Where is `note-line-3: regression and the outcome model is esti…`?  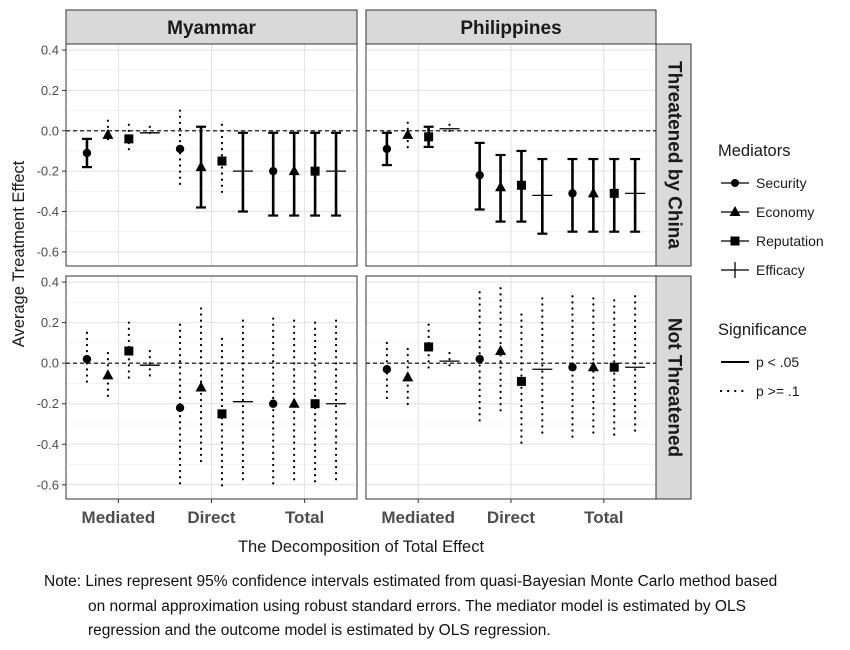 note-line-3: regression and the outcome model is esti… is located at coordinates (319, 630).